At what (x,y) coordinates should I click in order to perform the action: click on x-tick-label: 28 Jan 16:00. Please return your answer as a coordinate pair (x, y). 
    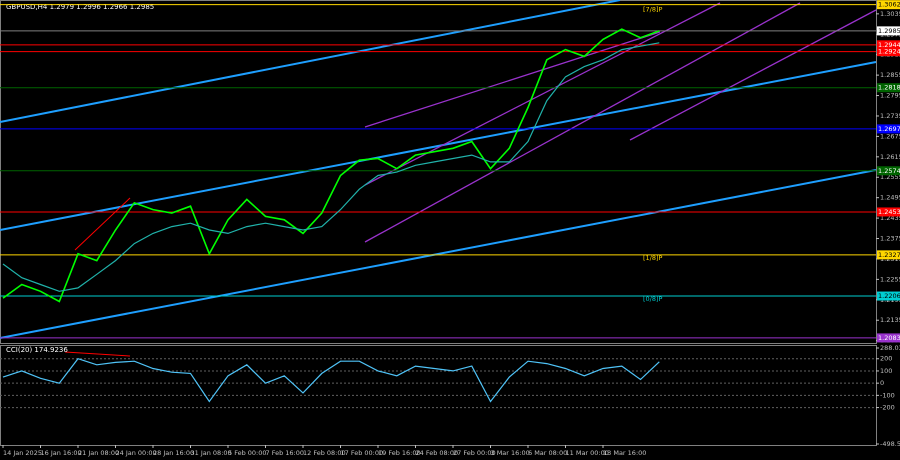
    Looking at the image, I should click on (173, 453).